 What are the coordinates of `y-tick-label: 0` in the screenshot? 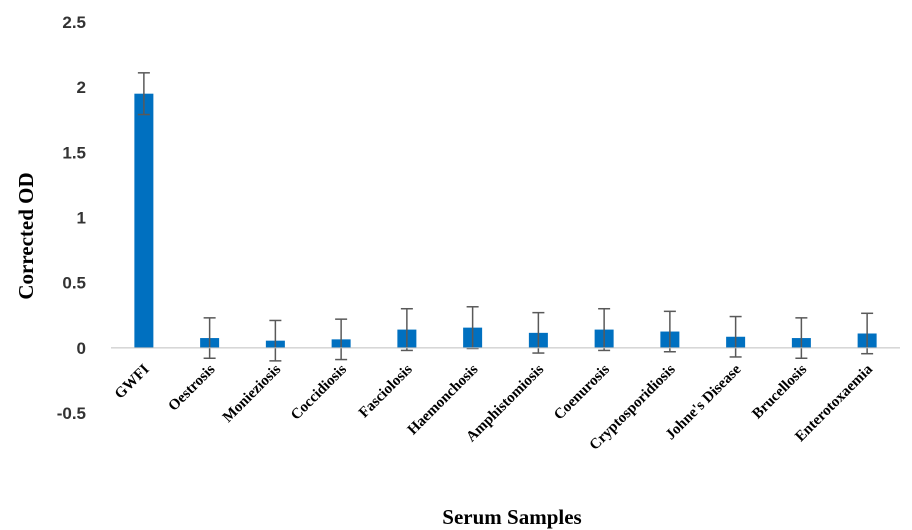 It's located at (81, 348).